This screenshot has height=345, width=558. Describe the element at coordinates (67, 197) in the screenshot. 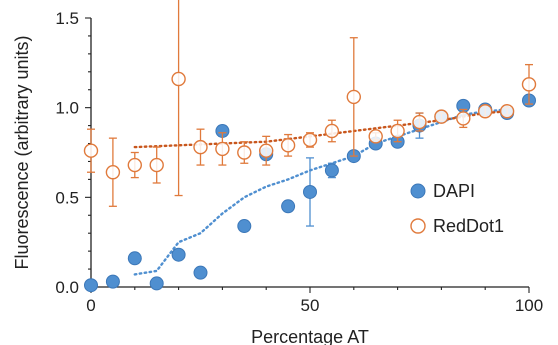

I see `y-tick-label: 0.5` at that location.